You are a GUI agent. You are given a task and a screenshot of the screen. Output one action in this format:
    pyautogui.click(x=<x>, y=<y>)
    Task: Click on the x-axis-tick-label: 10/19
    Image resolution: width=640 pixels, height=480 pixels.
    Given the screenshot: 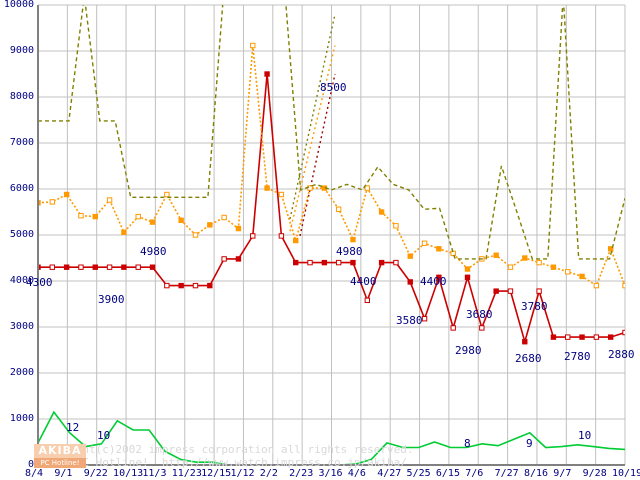 What is the action you would take?
    pyautogui.click(x=626, y=473)
    